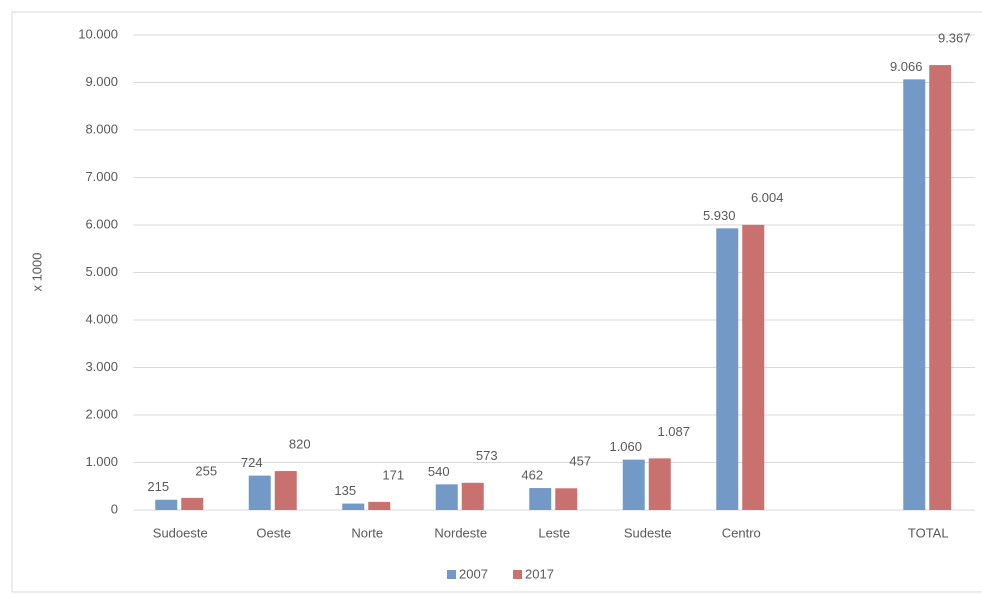  I want to click on data-label: 9.066, so click(906, 66).